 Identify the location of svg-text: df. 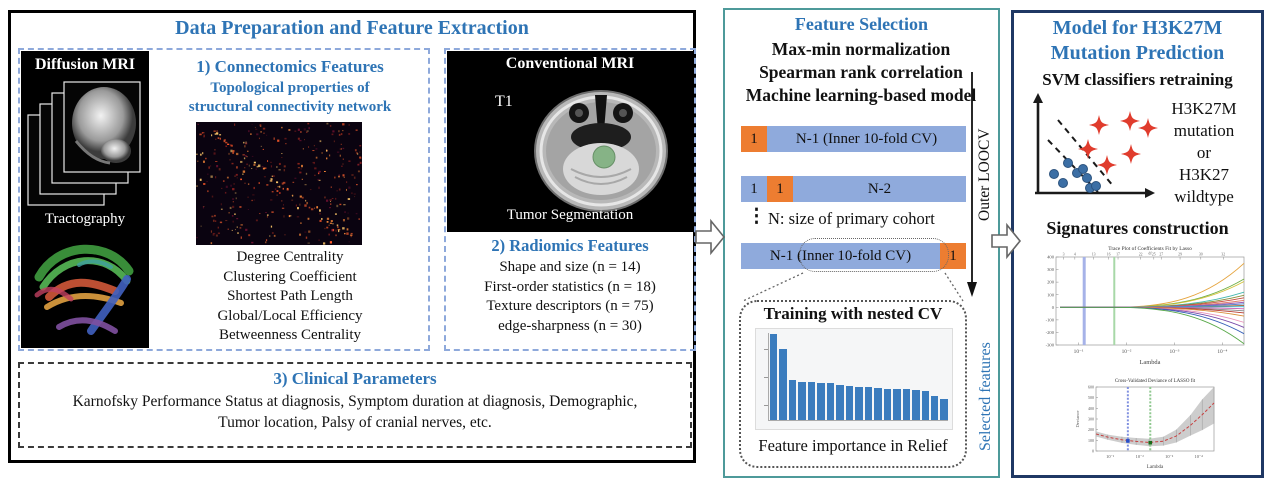
(1150, 253).